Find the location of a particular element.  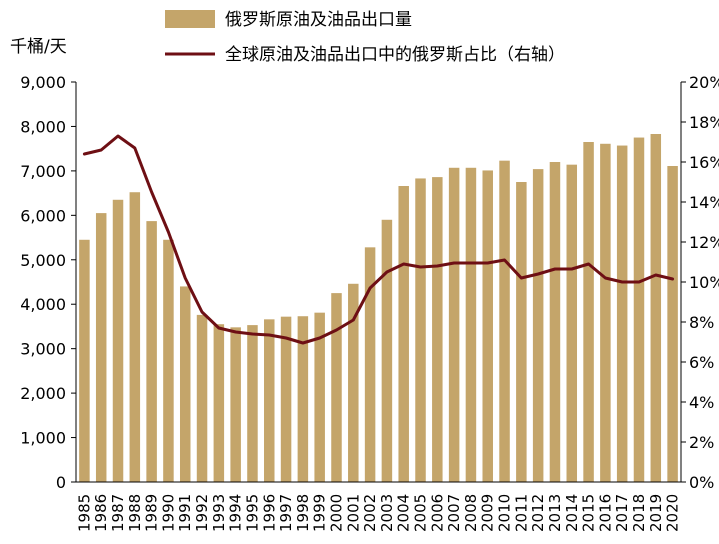

x-tick-label: 1993 is located at coordinates (219, 513).